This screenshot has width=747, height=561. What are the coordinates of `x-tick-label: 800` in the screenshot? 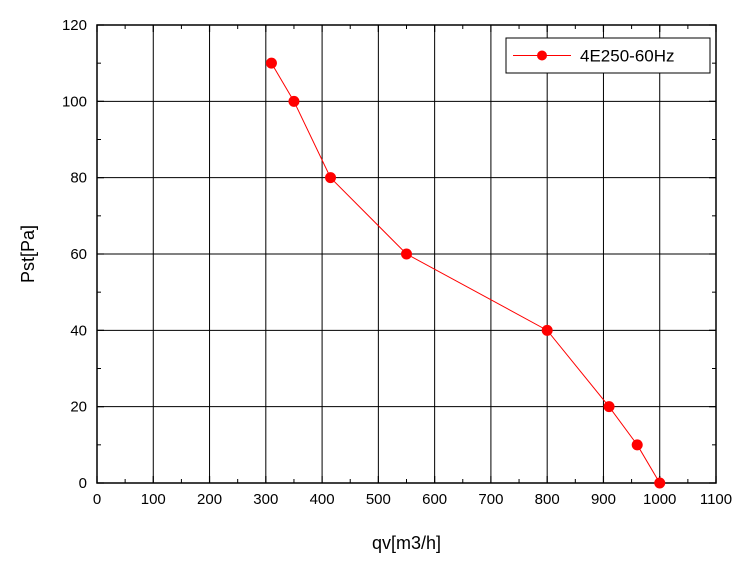 It's located at (547, 499).